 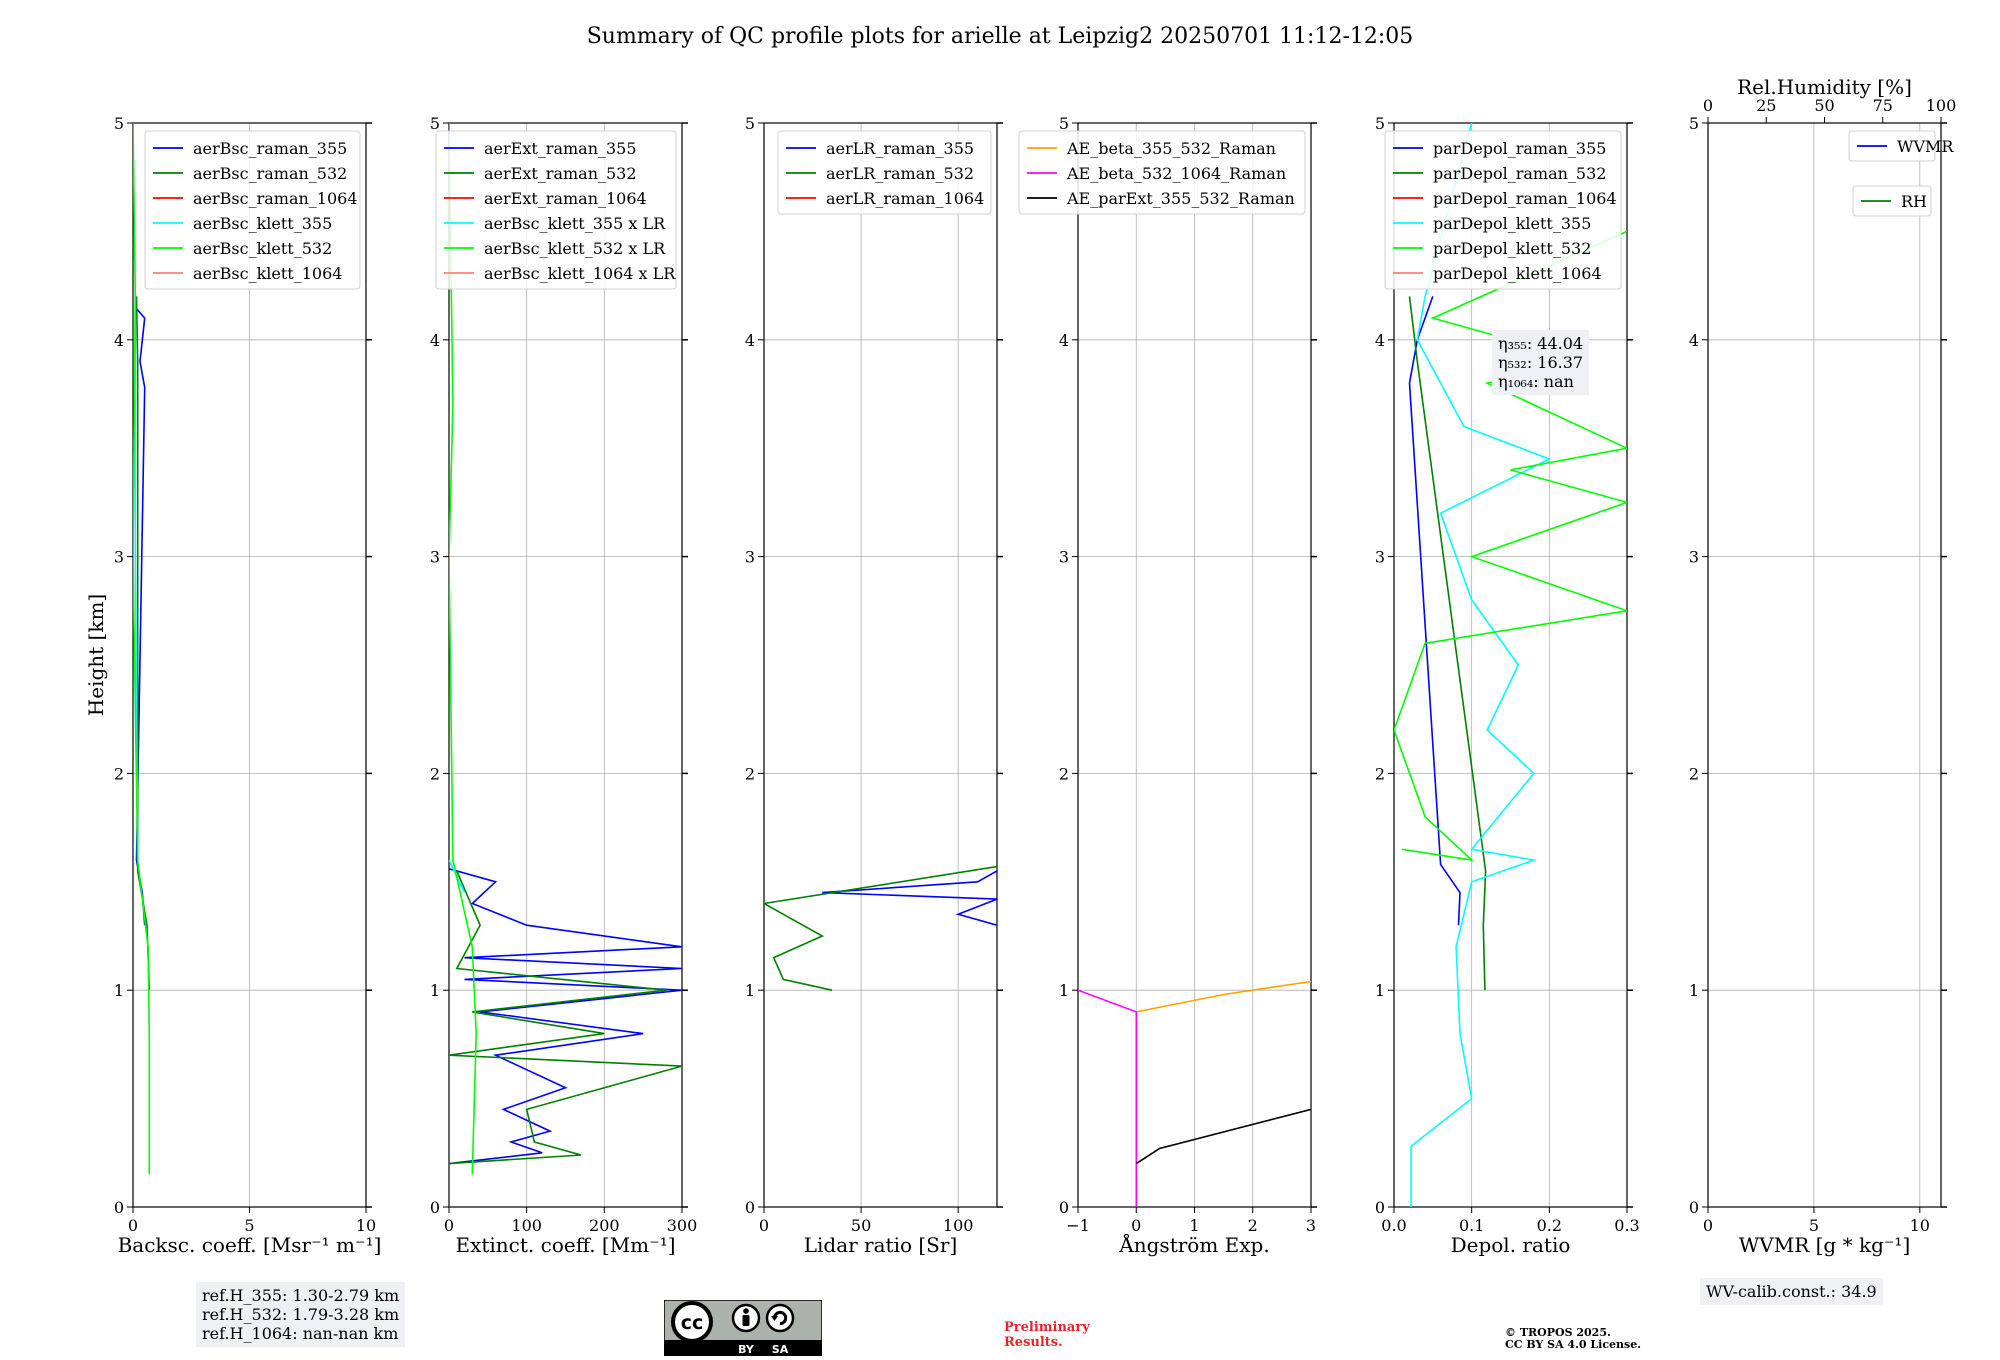 What do you see at coordinates (1253, 1225) in the screenshot?
I see `x-tick-label: 2` at bounding box center [1253, 1225].